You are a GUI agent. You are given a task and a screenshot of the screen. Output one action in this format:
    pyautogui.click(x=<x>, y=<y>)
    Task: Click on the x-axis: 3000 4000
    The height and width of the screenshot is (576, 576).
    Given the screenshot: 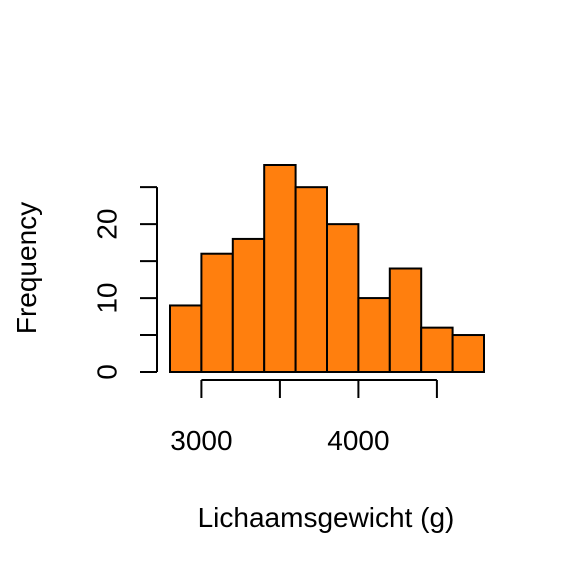 What is the action you would take?
    pyautogui.click(x=304, y=417)
    